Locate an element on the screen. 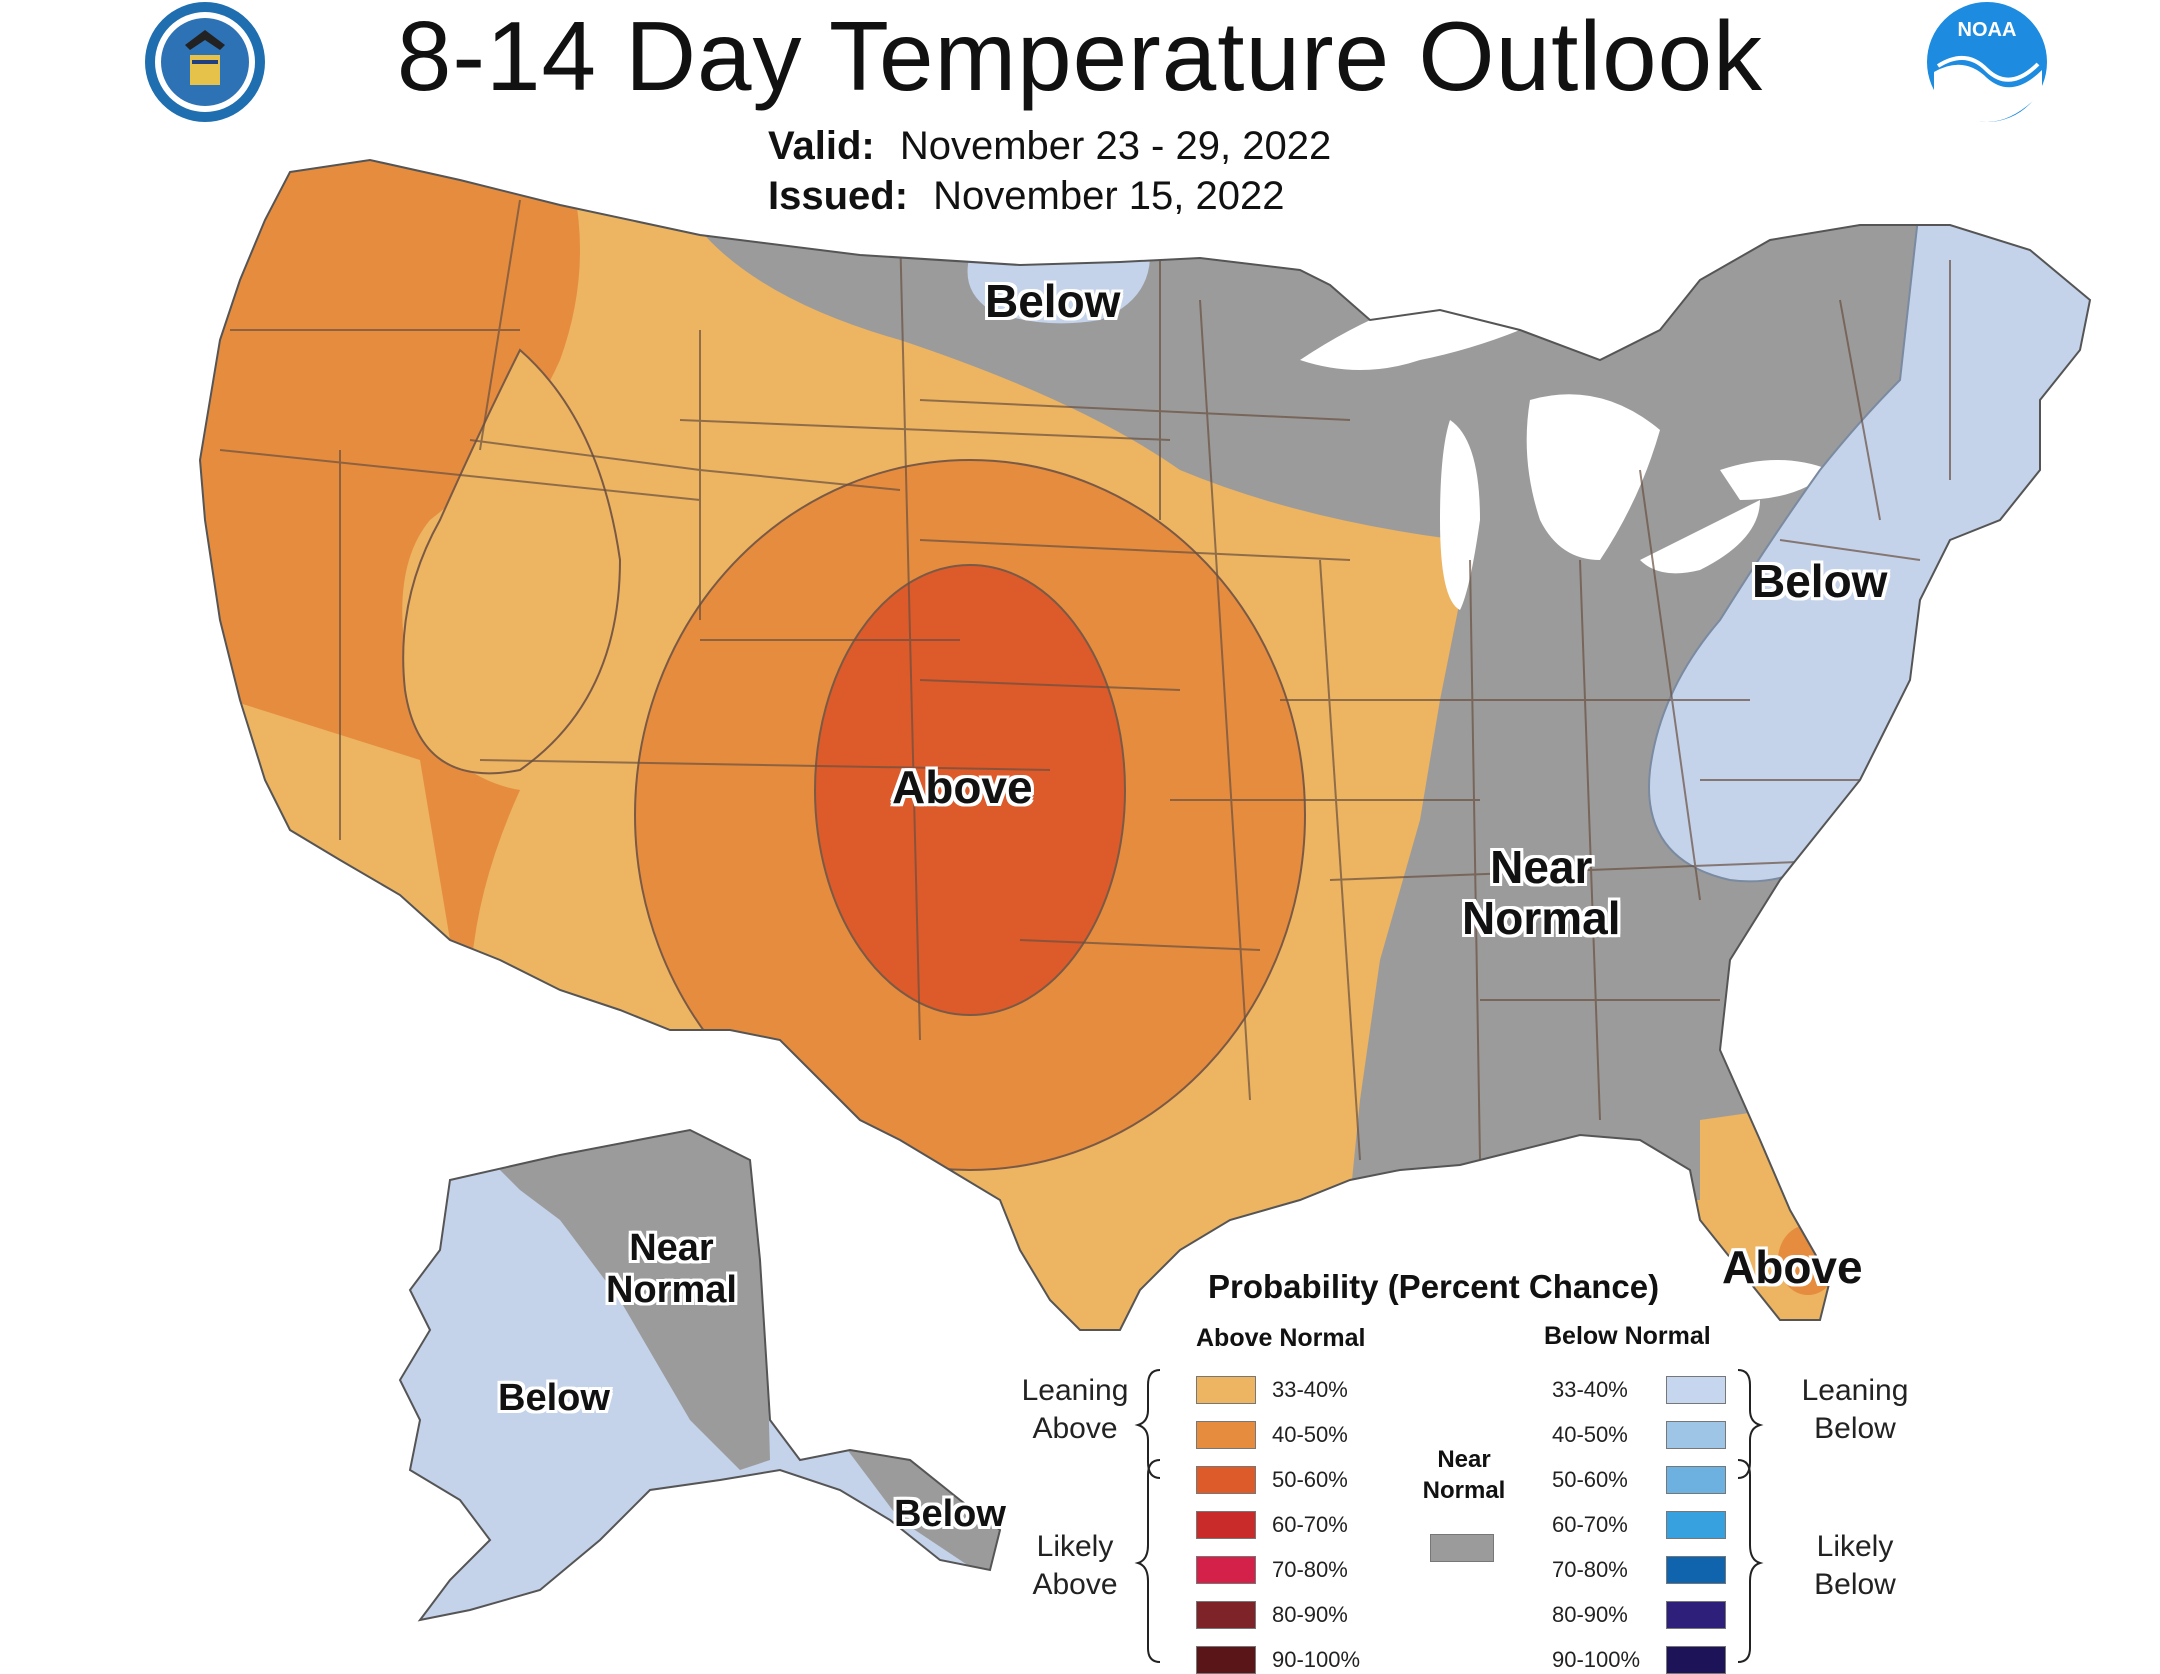 The height and width of the screenshot is (1674, 2160). alaska-outline is located at coordinates (700, 1375).